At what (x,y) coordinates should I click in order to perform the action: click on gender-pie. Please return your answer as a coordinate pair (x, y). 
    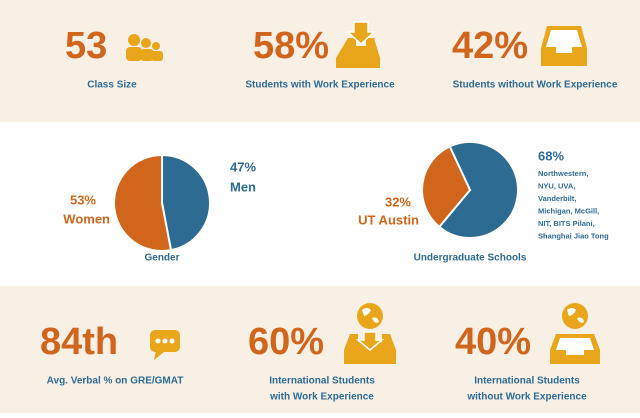
    Looking at the image, I should click on (162, 202).